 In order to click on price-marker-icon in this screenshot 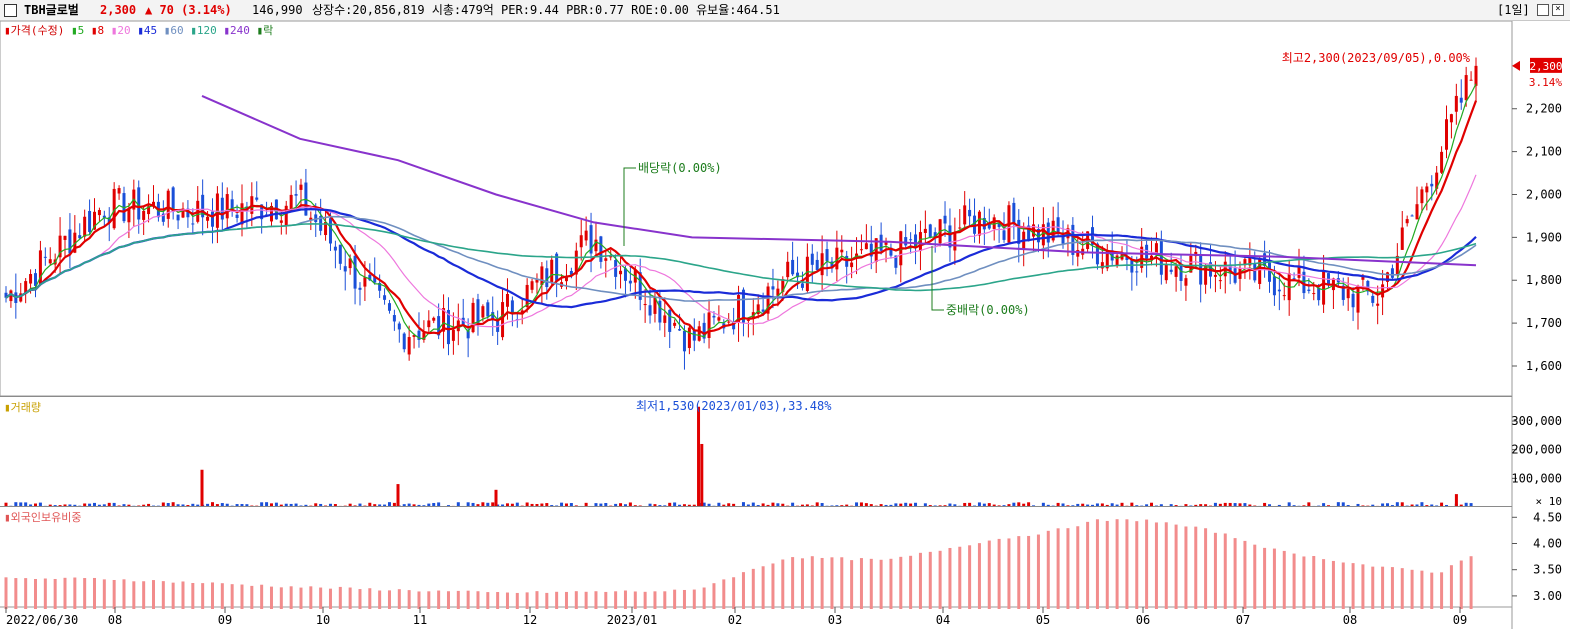, I will do `click(1516, 65)`.